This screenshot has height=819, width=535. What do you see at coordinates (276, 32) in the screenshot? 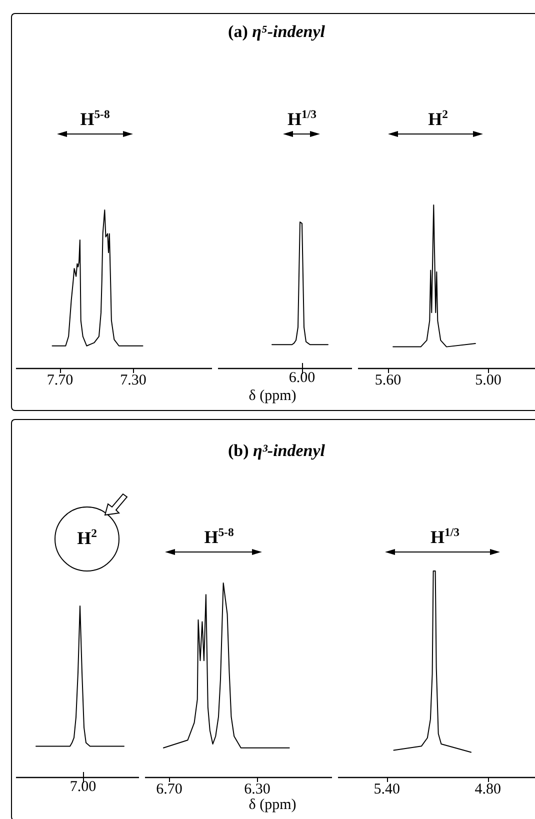
I see `chart-title: (a) η⁵-indenyl` at bounding box center [276, 32].